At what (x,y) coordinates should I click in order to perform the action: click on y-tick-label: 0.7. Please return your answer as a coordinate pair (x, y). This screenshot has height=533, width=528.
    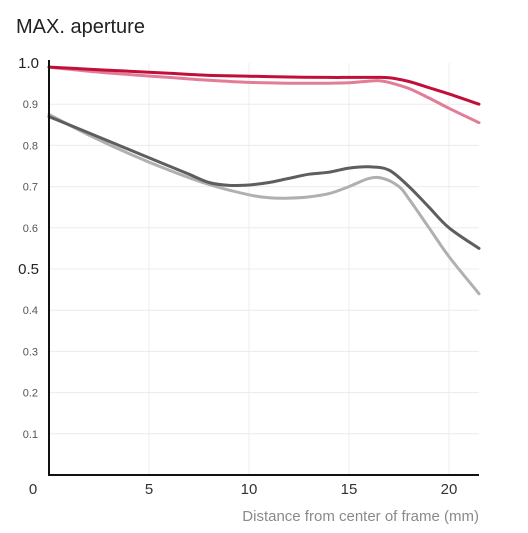
    Looking at the image, I should click on (30, 188).